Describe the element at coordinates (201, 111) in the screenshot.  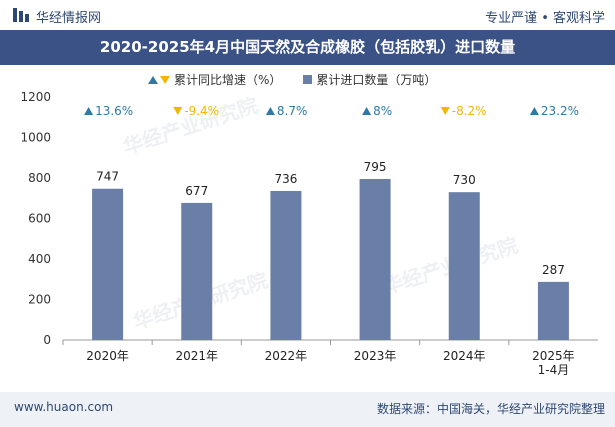
I see `growth-label: -9.4%` at that location.